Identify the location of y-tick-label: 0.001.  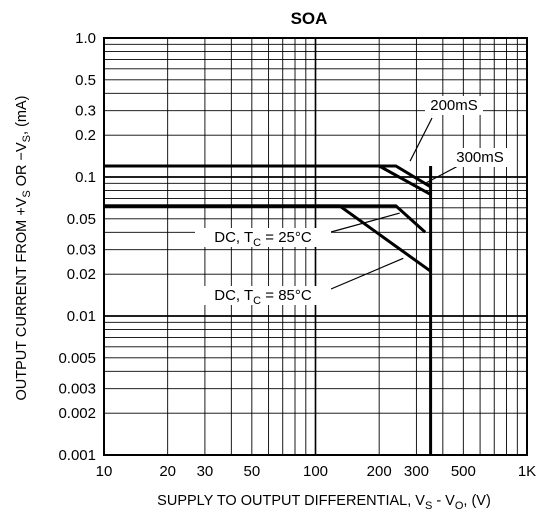
(77, 455).